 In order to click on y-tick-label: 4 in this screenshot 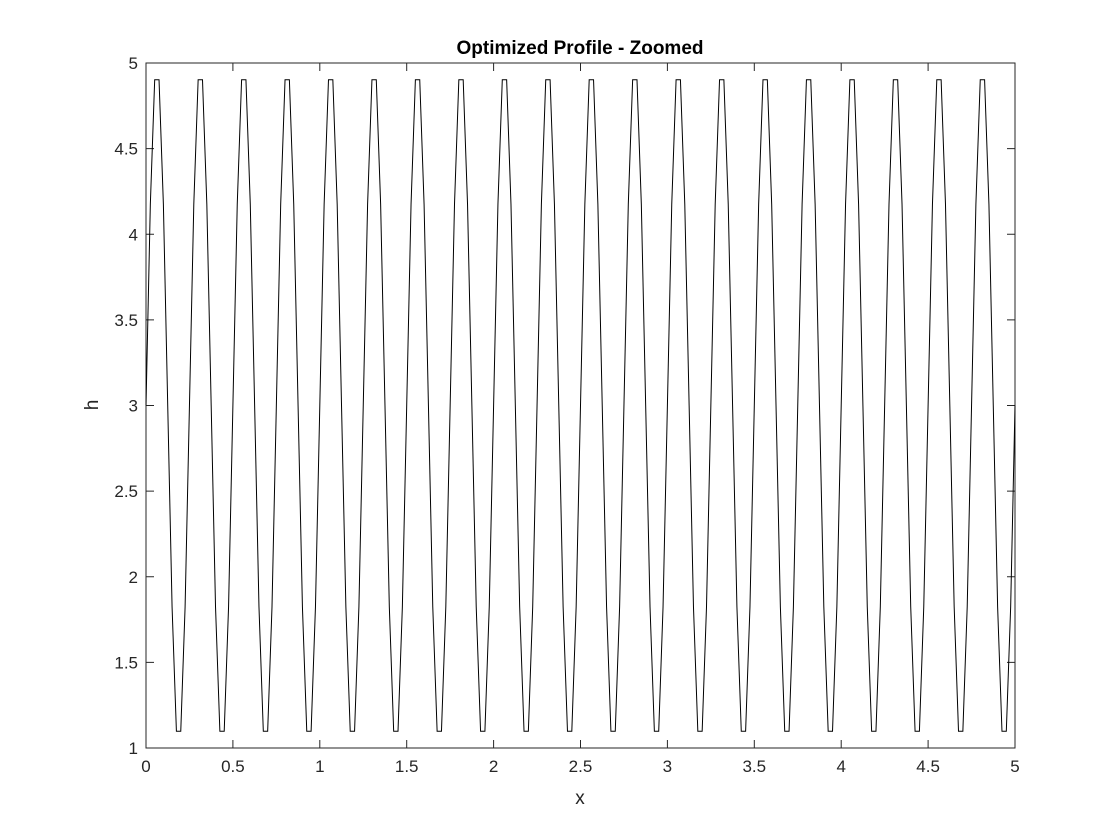, I will do `click(133, 234)`.